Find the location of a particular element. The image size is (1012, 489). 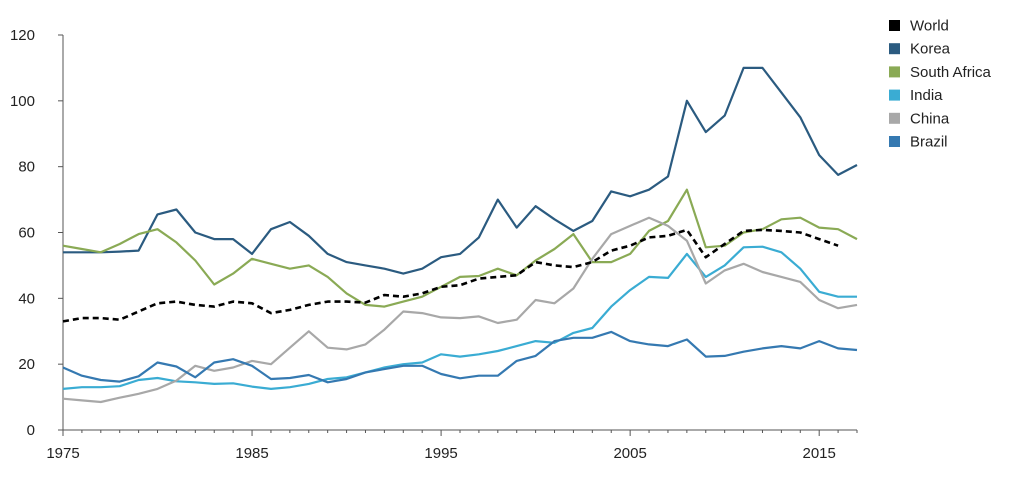

legend-swatch-korea is located at coordinates (894, 49).